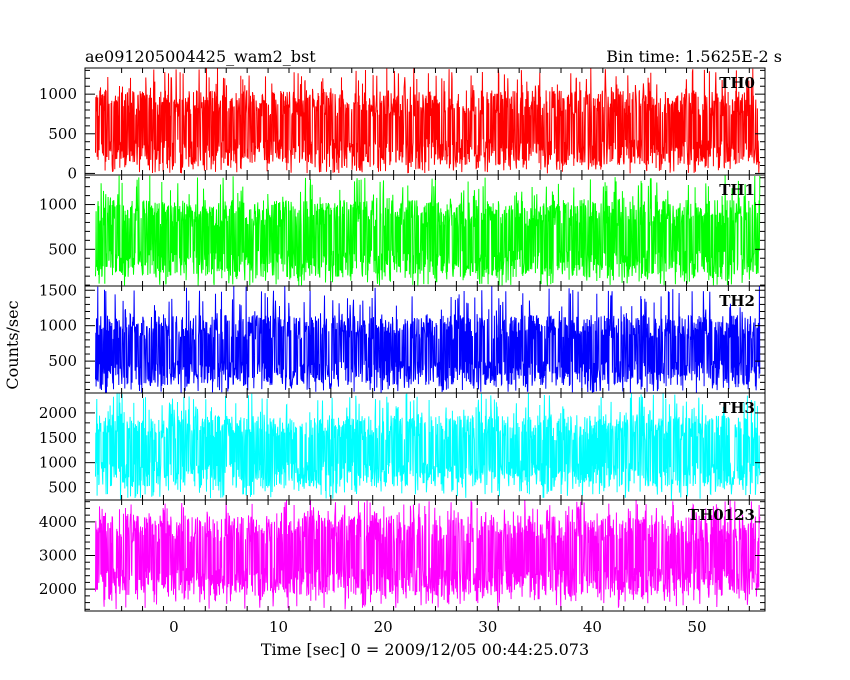  I want to click on series-th1, so click(428, 230).